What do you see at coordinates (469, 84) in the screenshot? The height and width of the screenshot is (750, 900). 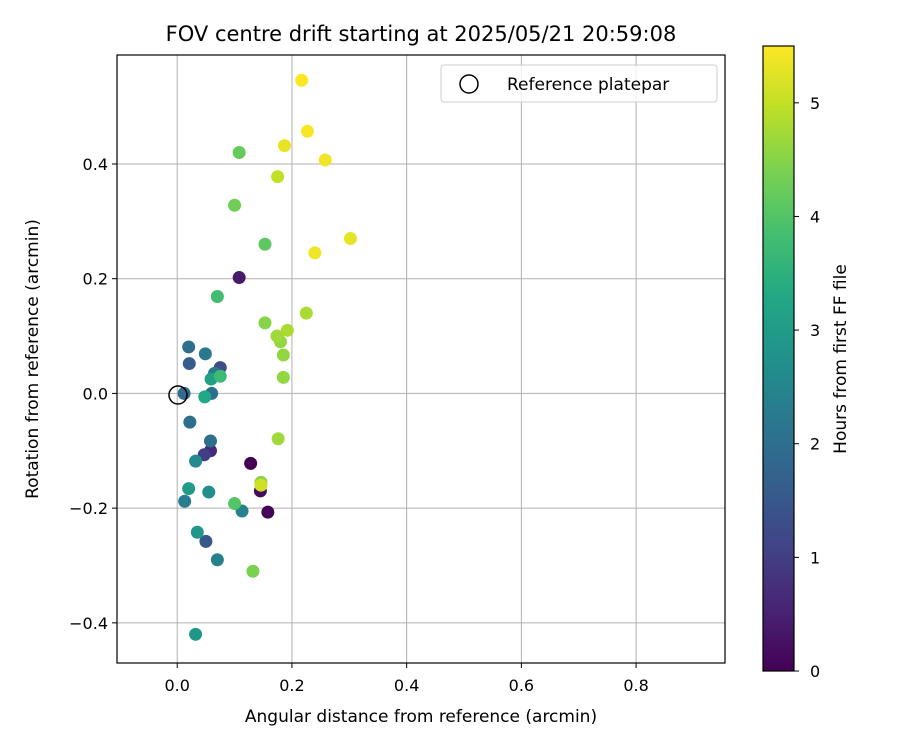 I see `legend-reference-marker` at bounding box center [469, 84].